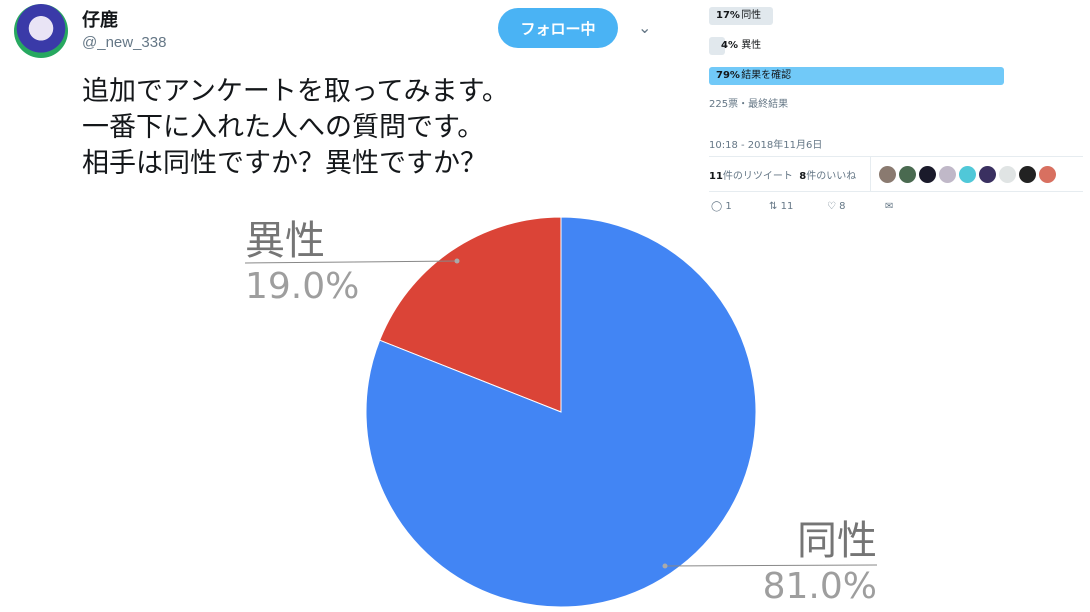 Image resolution: width=1090 pixels, height=612 pixels. Describe the element at coordinates (781, 206) in the screenshot. I see `retweet-button: ⇅ 11` at that location.